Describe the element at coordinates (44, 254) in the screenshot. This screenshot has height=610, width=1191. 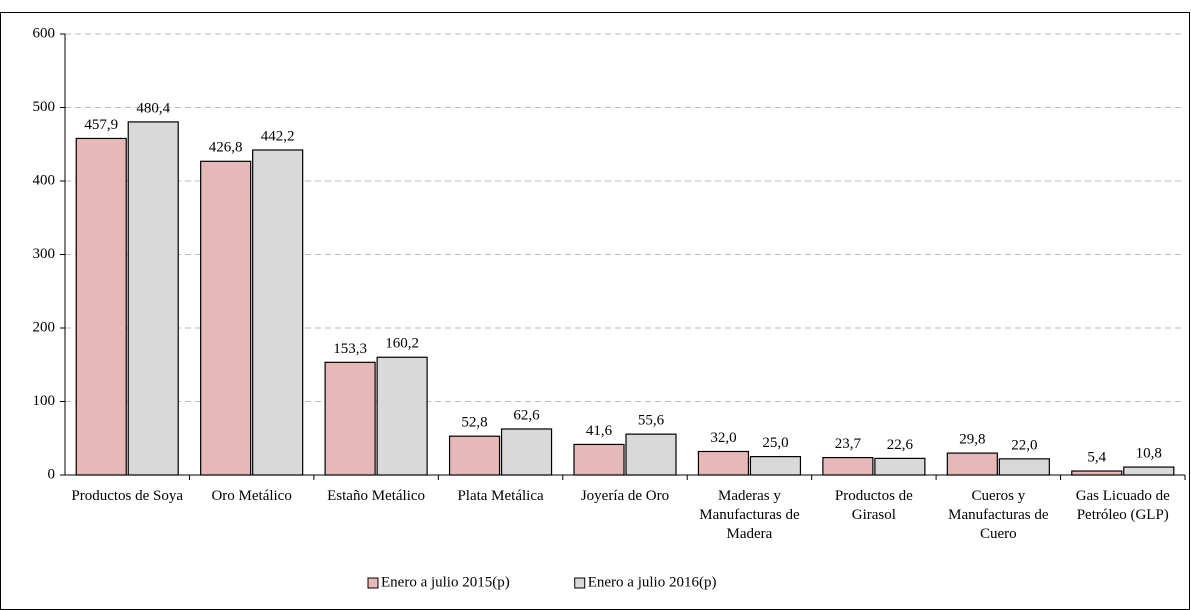
I see `y-tick-label: 300` at that location.